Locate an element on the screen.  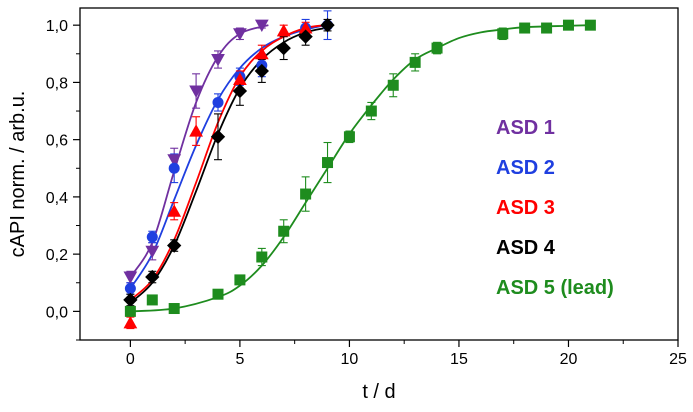
x-tick-label: 5 is located at coordinates (239, 359).